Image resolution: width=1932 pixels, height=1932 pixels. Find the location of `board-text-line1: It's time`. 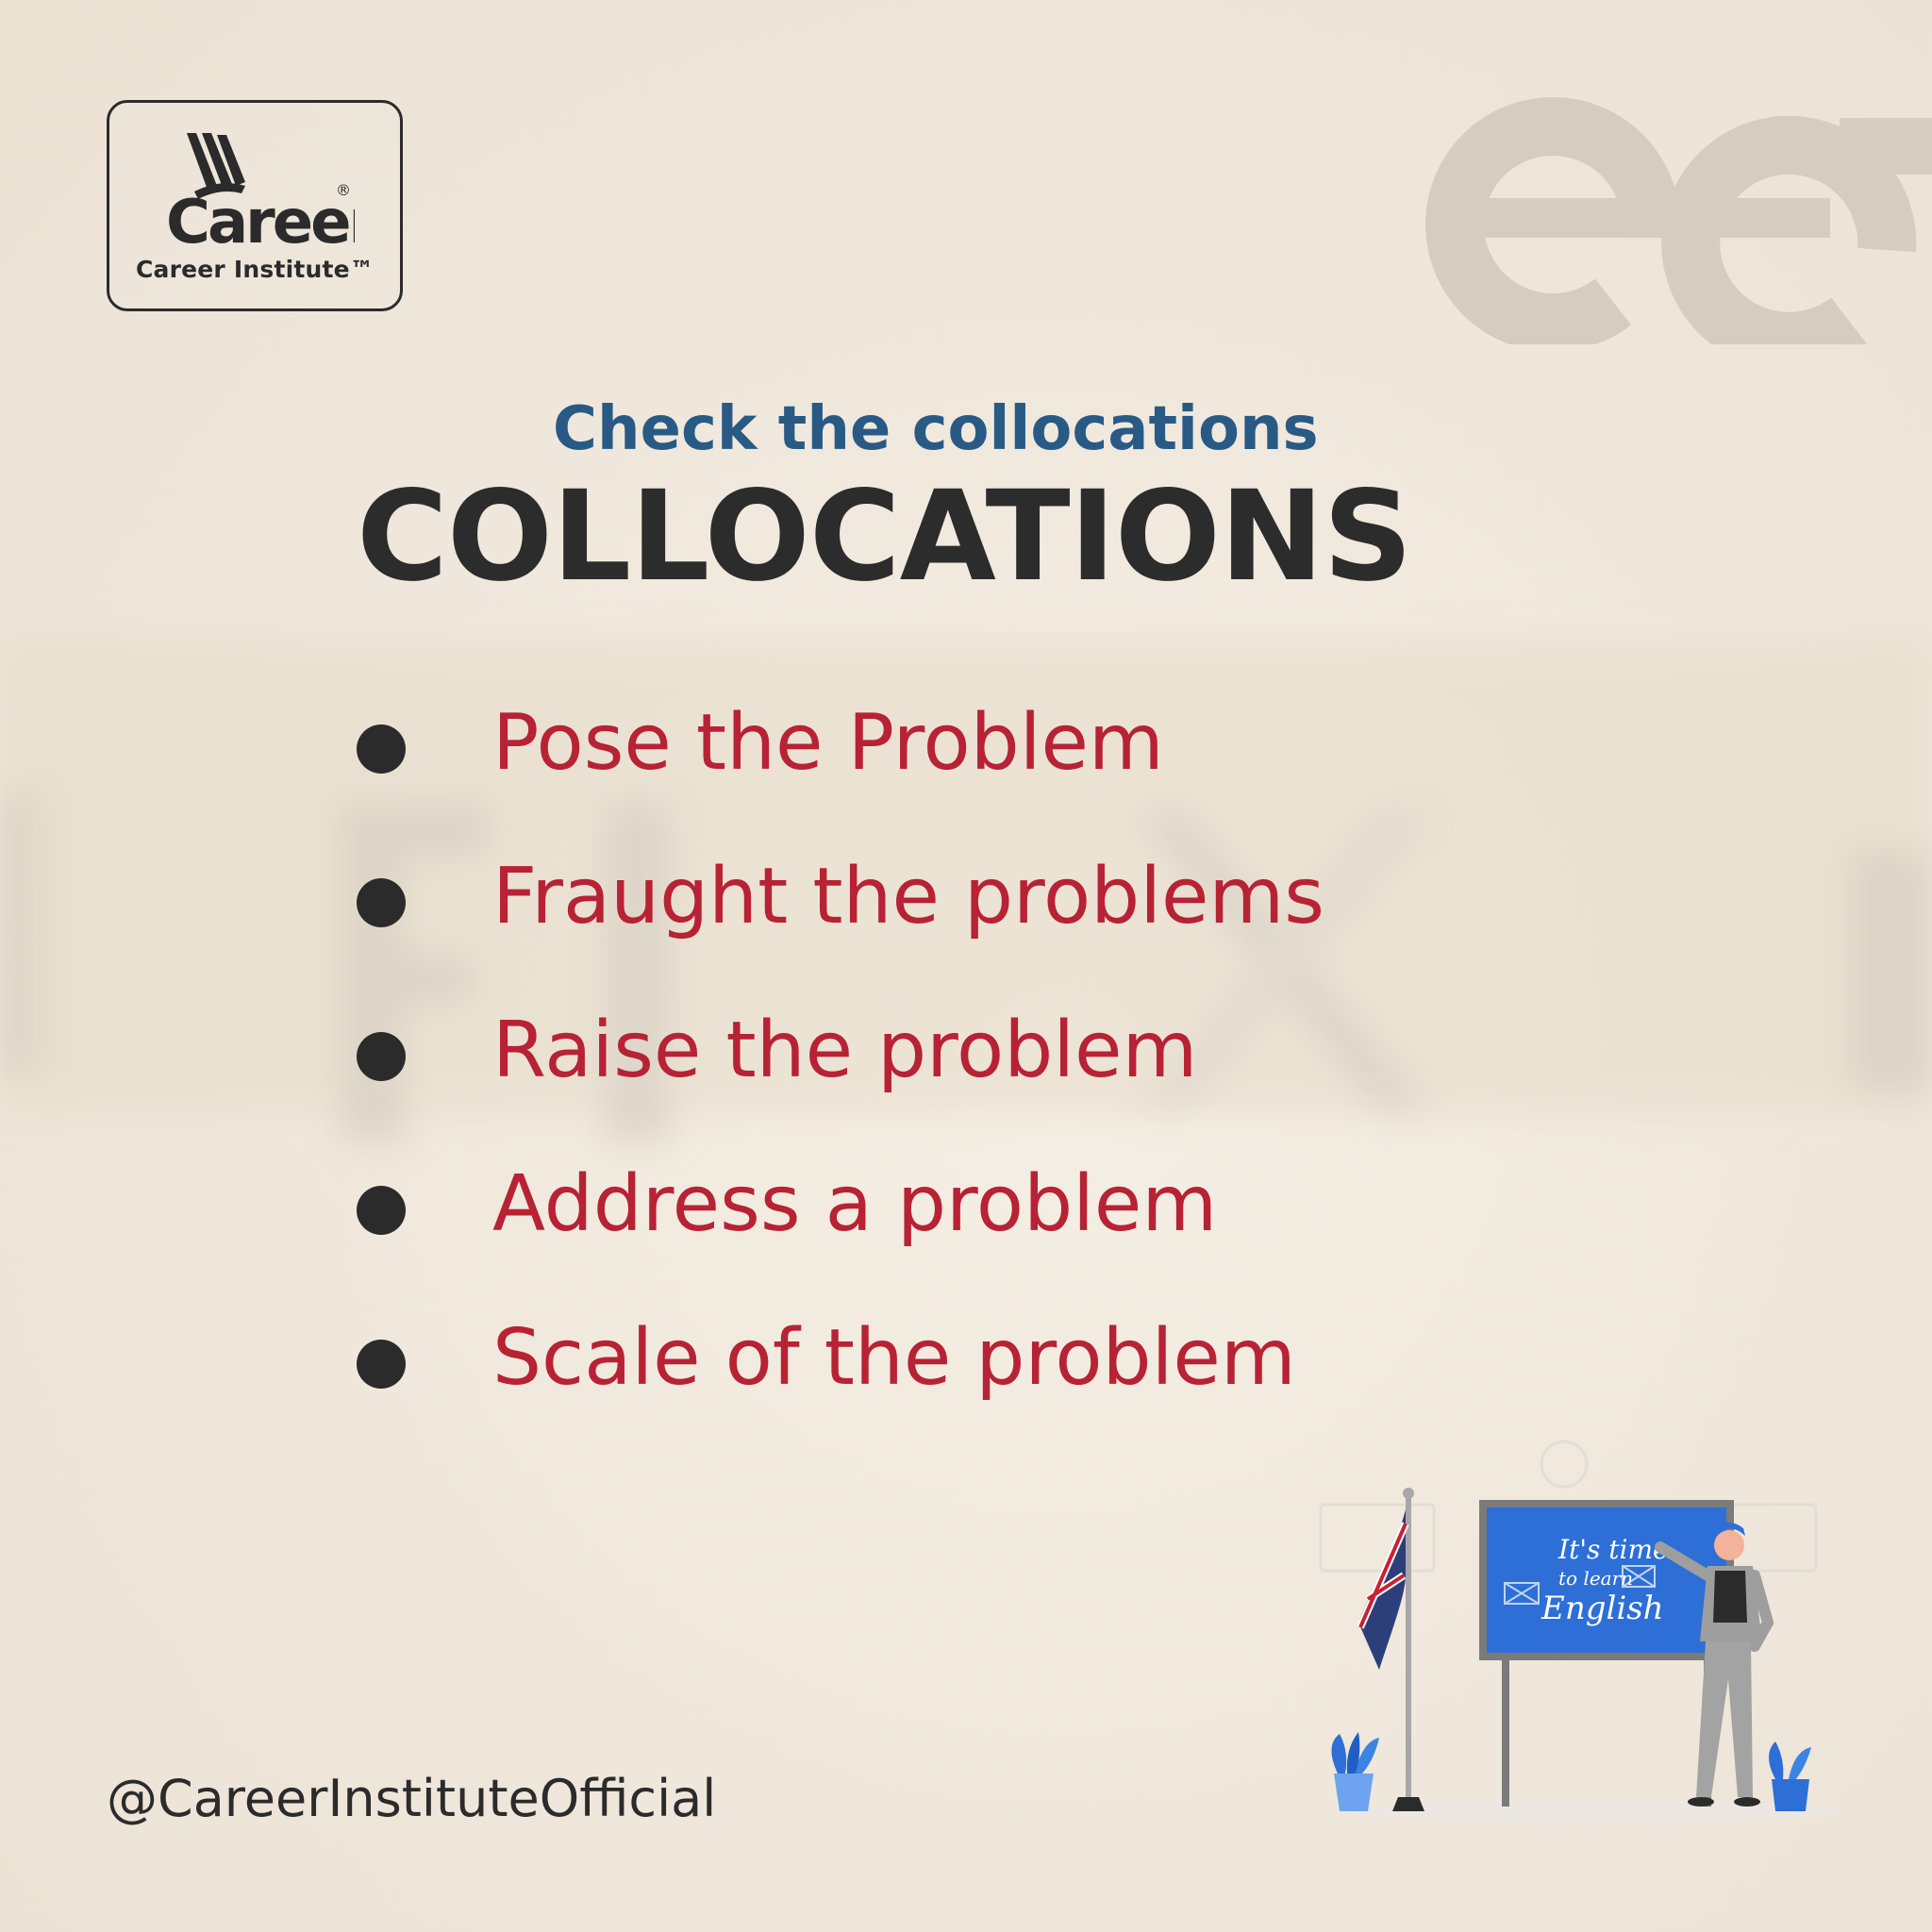

board-text-line1: It's time is located at coordinates (1613, 1549).